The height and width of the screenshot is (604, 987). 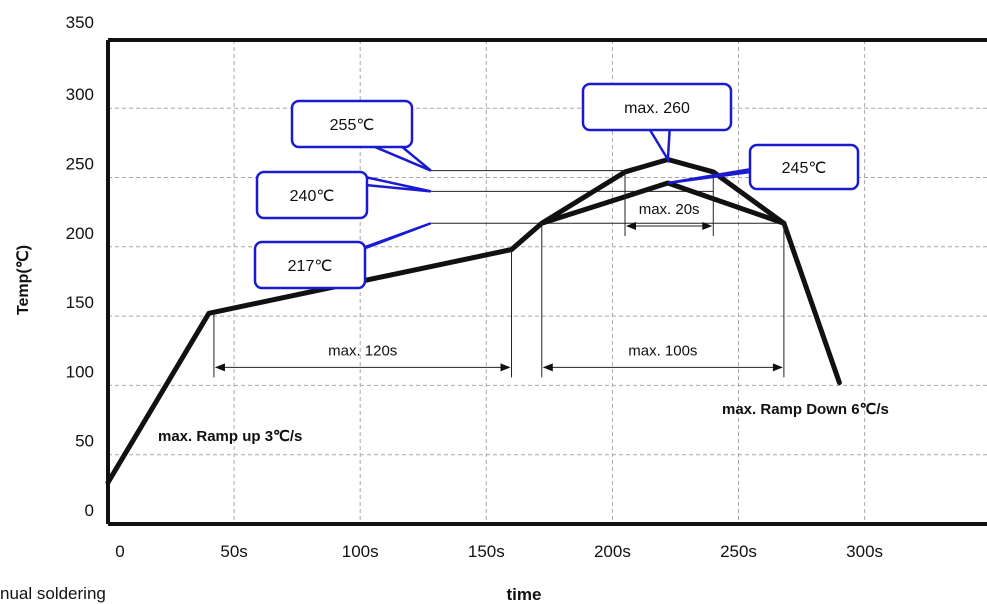 What do you see at coordinates (805, 409) in the screenshot?
I see `ramp-down-annotation: max. Ramp Down 6℃/s` at bounding box center [805, 409].